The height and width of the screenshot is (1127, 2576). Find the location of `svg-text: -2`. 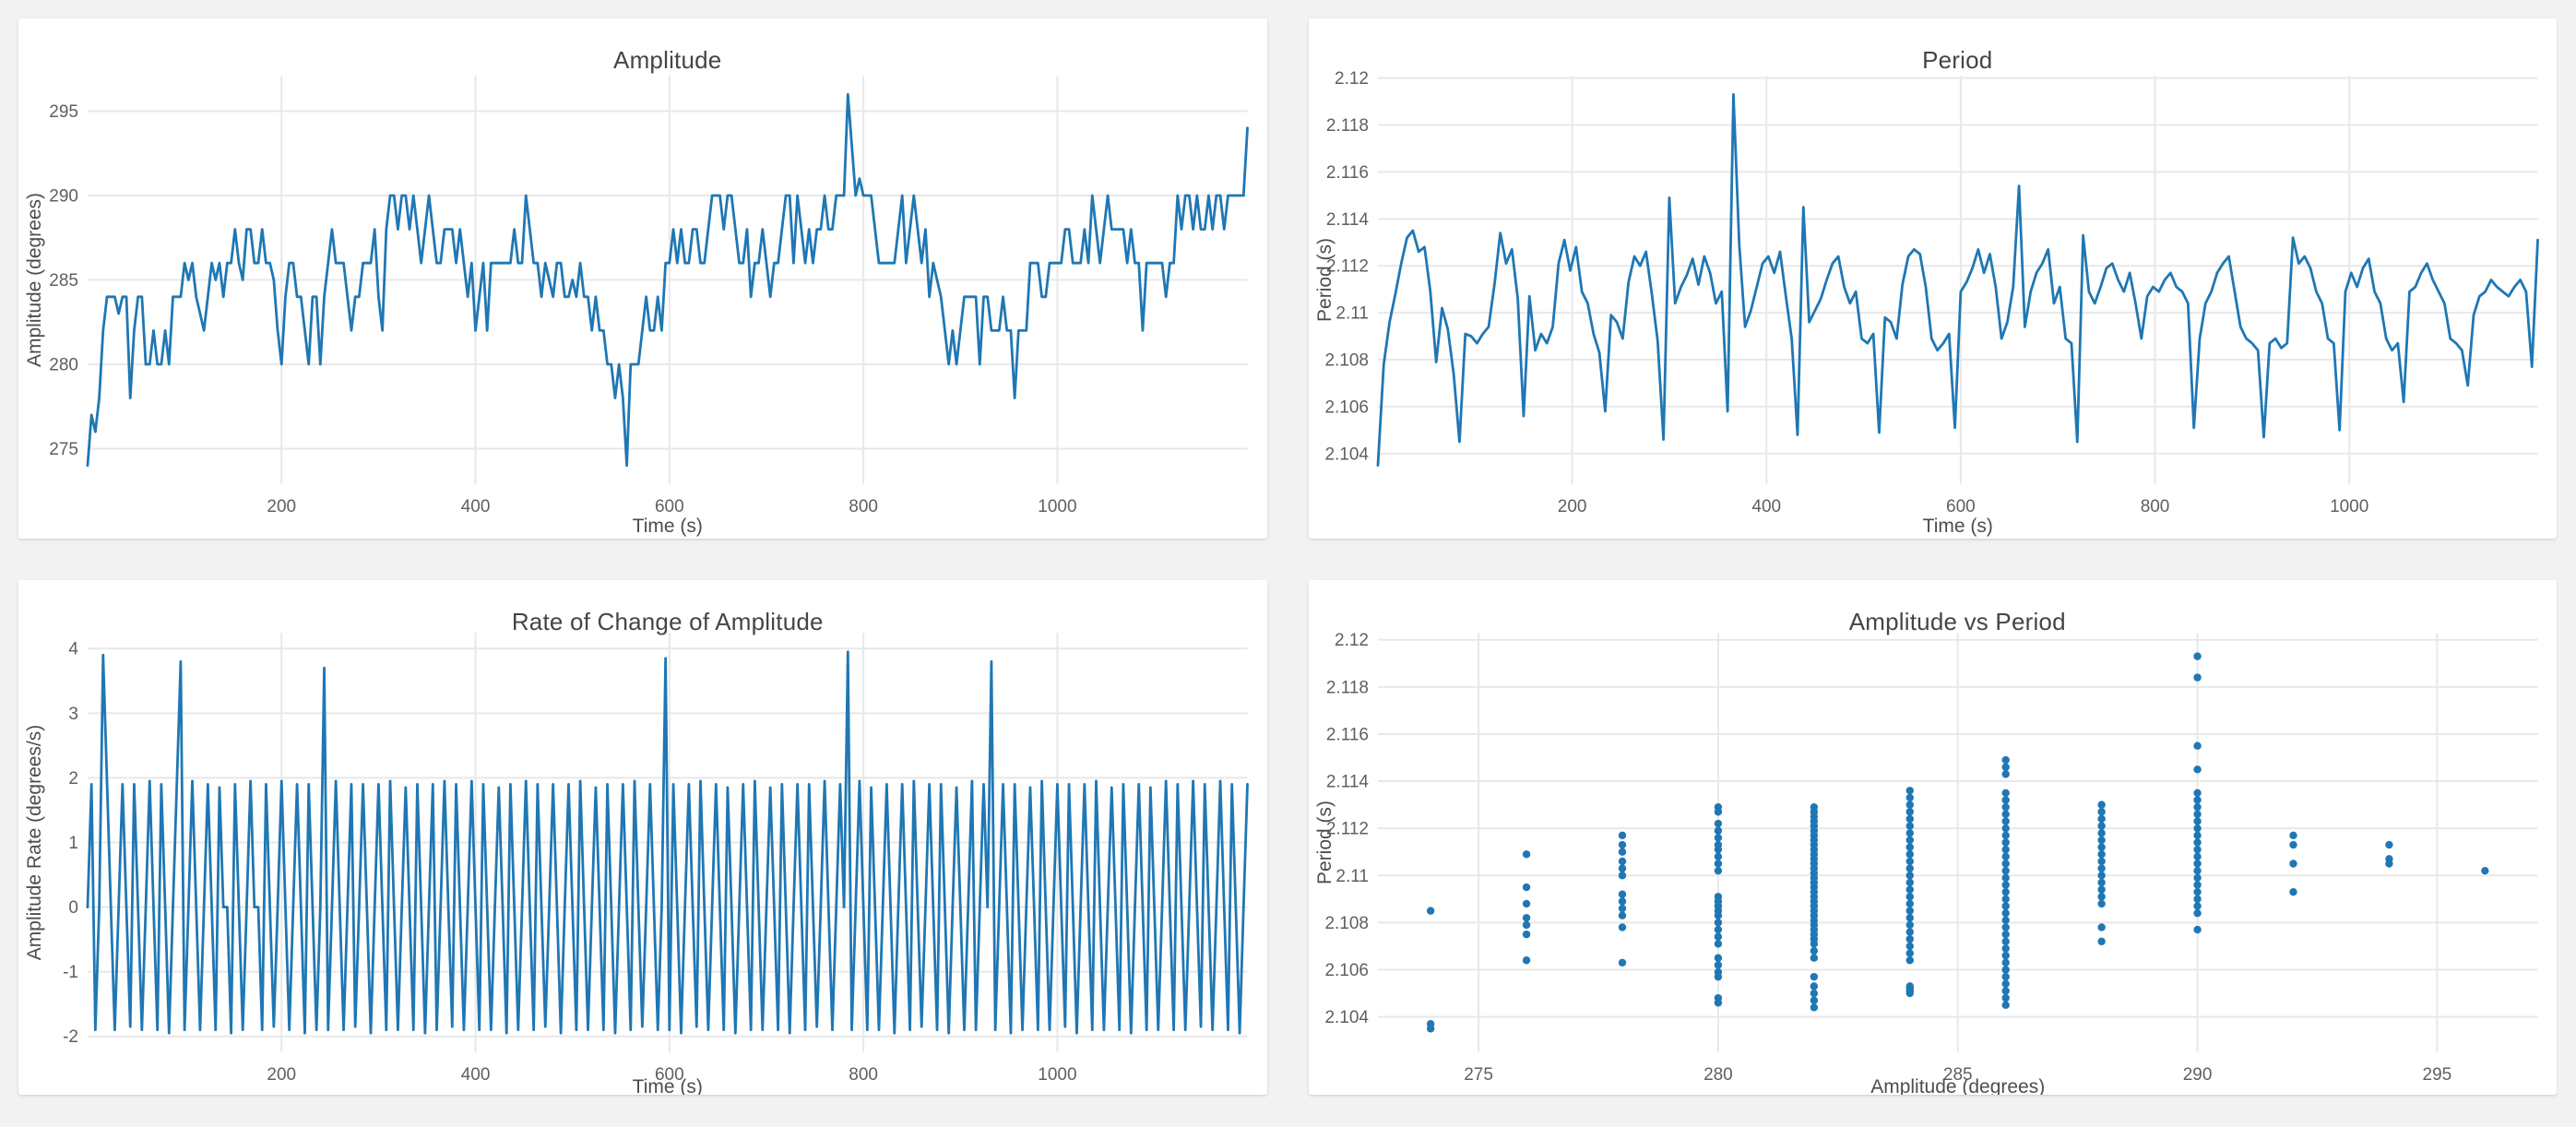

svg-text: -2 is located at coordinates (71, 1037).